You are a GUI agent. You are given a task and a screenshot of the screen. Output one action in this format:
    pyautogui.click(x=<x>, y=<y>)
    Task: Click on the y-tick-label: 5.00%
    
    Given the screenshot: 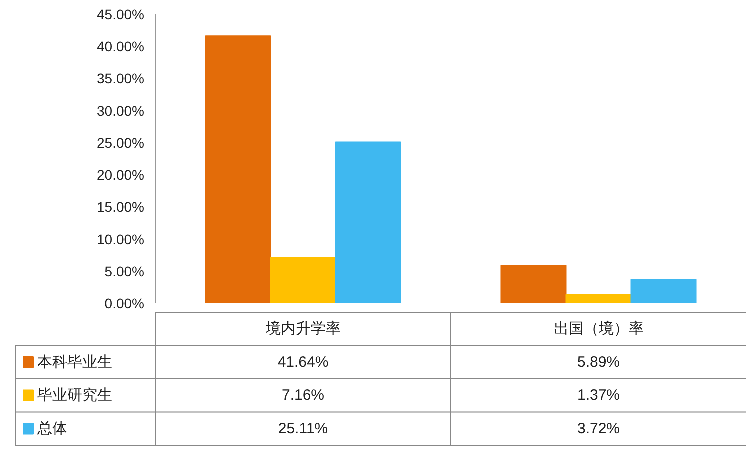 What is the action you would take?
    pyautogui.click(x=124, y=271)
    